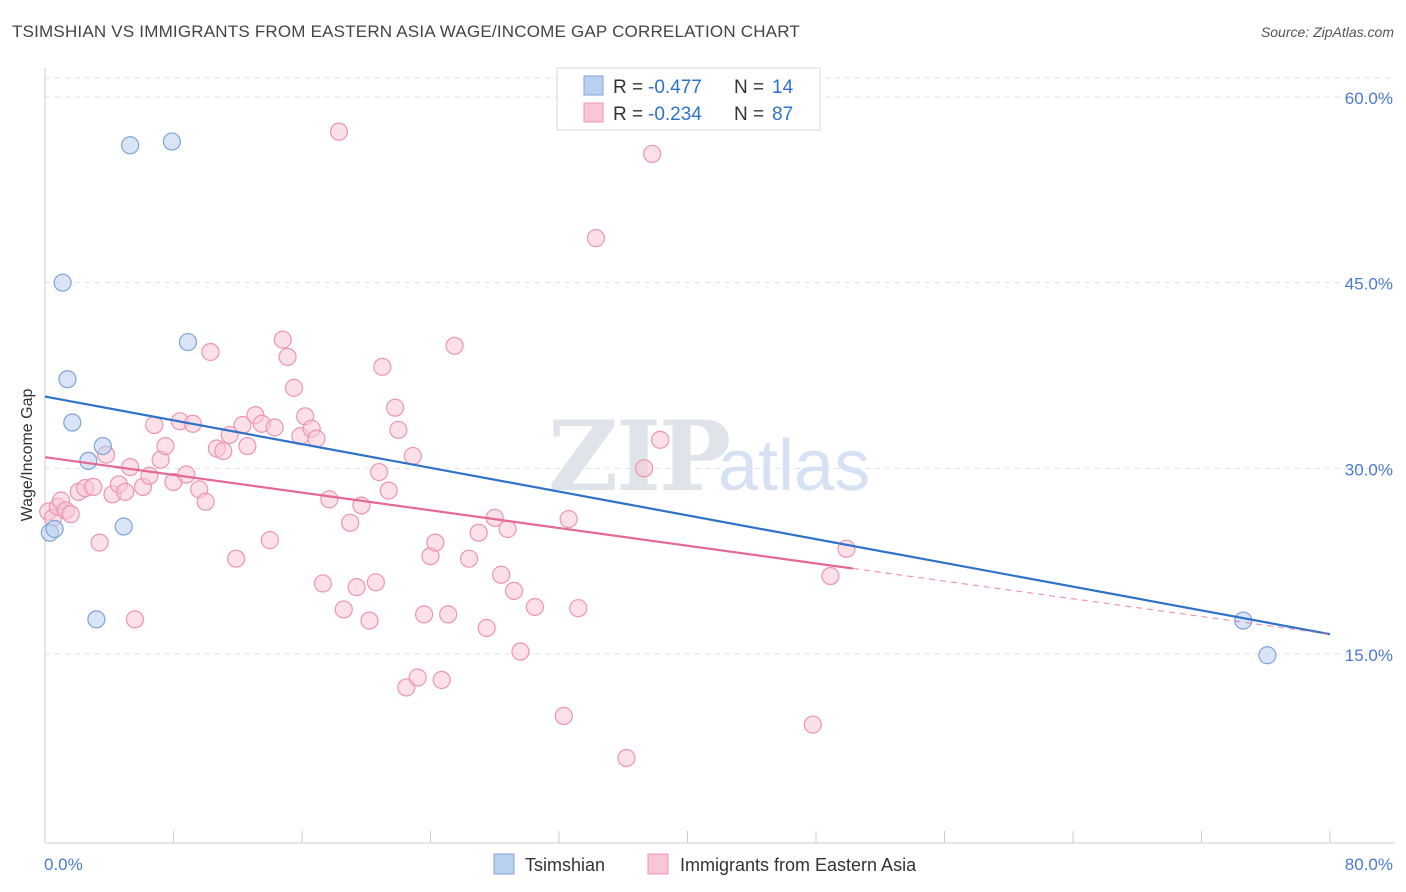 This screenshot has width=1406, height=892. I want to click on legend-n-label-1: N =, so click(749, 87).